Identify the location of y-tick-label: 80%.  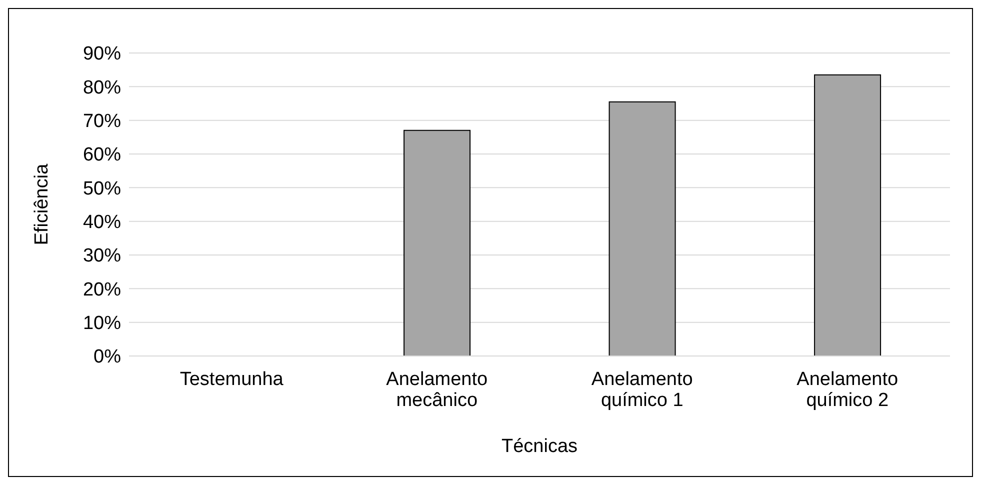
(102, 87).